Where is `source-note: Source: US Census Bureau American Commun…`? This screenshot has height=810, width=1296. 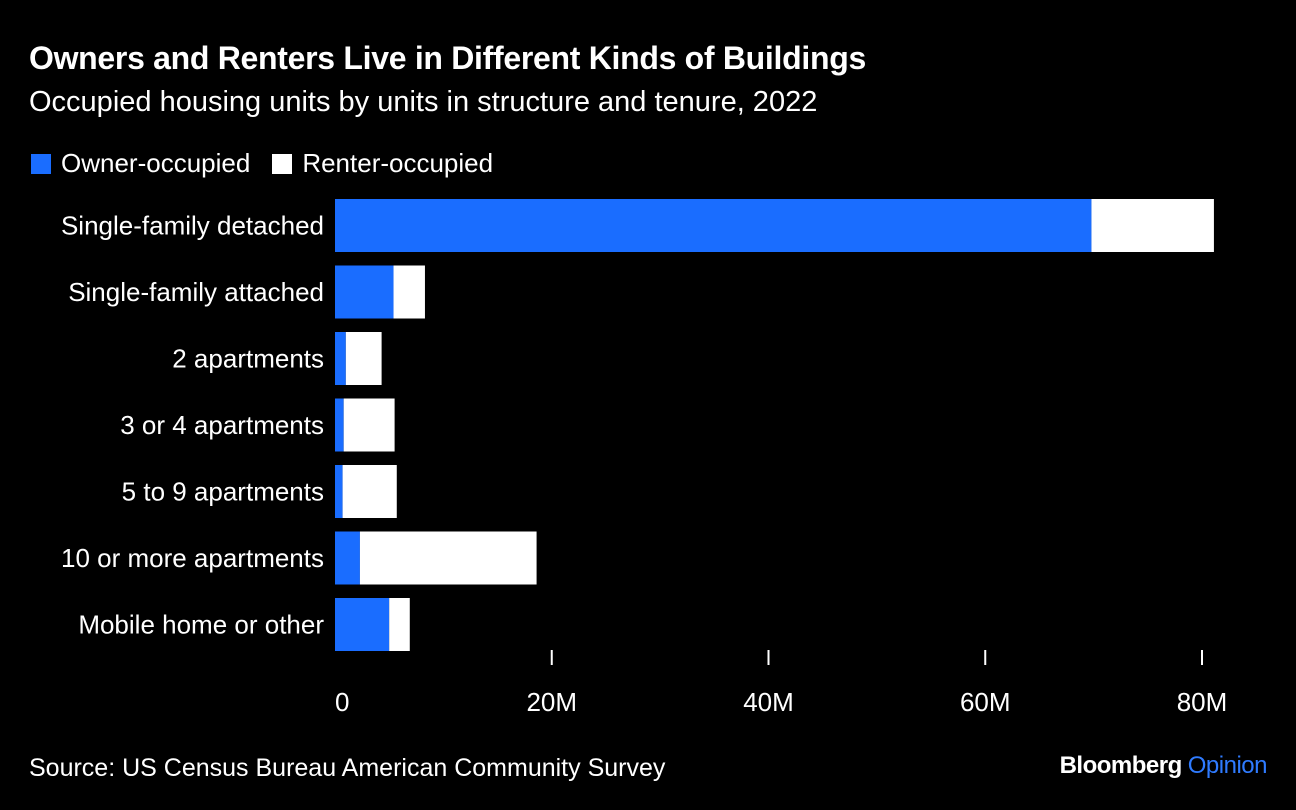 source-note: Source: US Census Bureau American Commun… is located at coordinates (347, 768).